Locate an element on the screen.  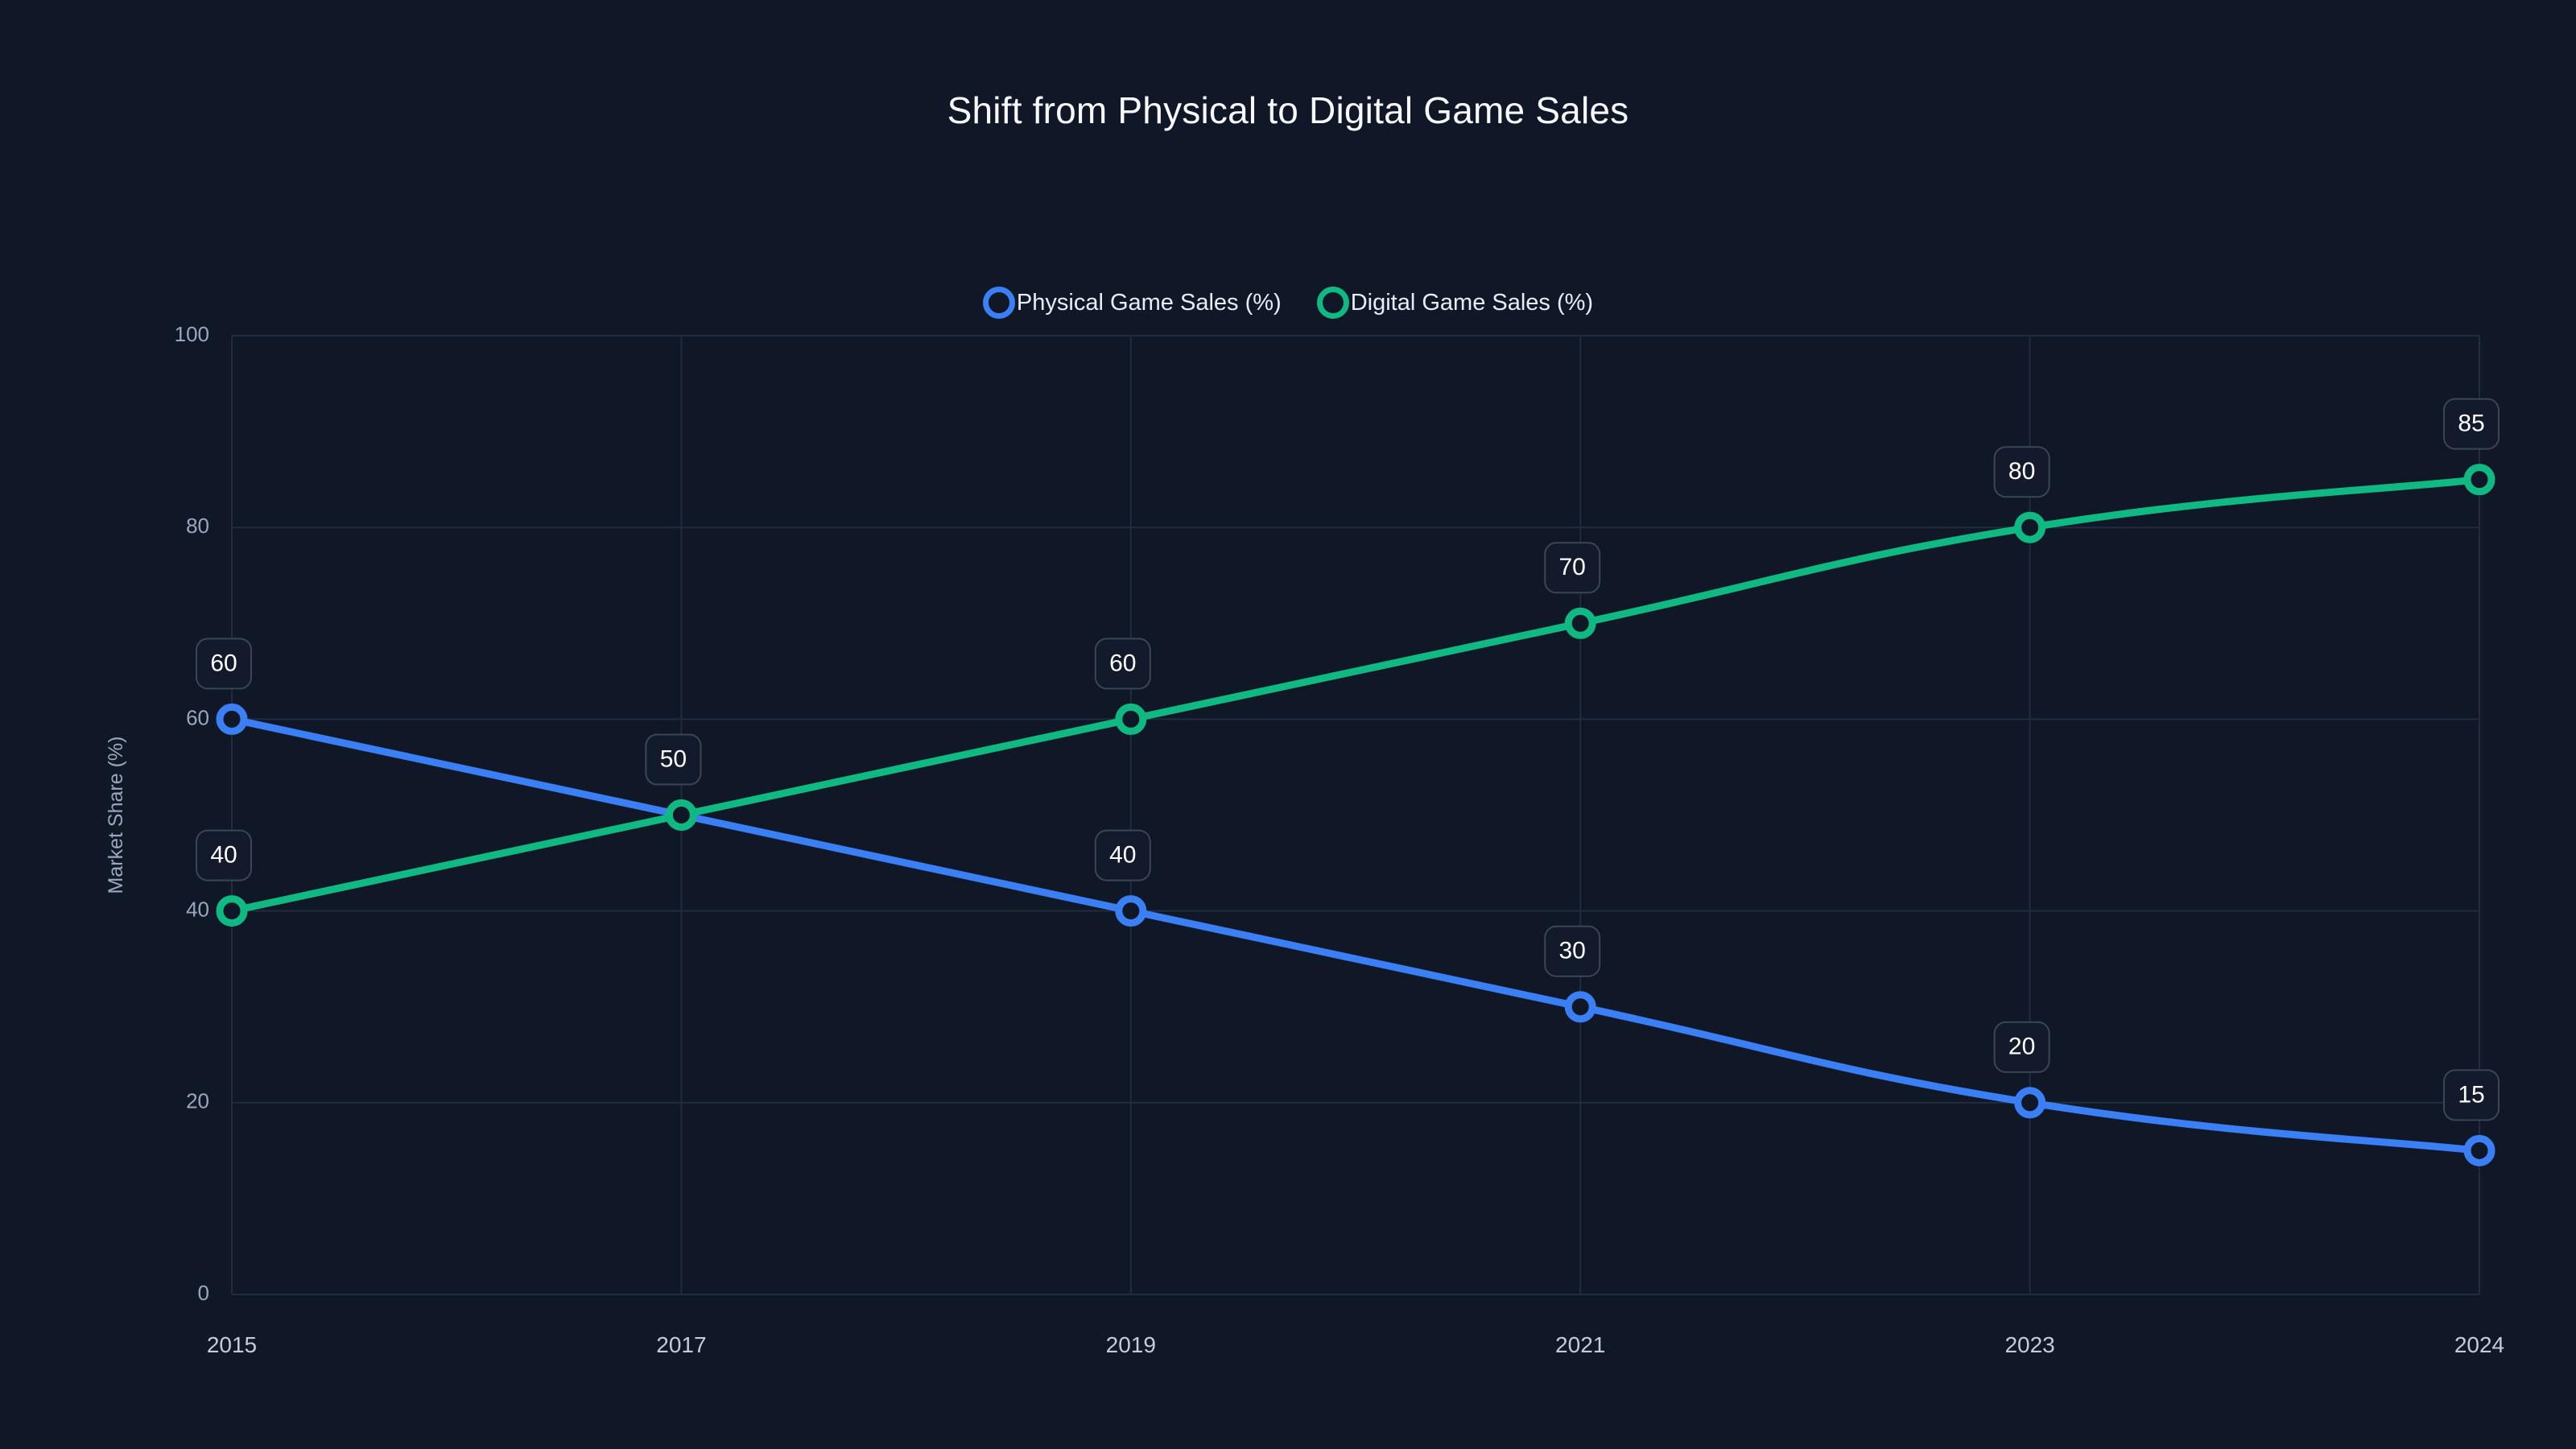
data-label-value: 30 is located at coordinates (1572, 951).